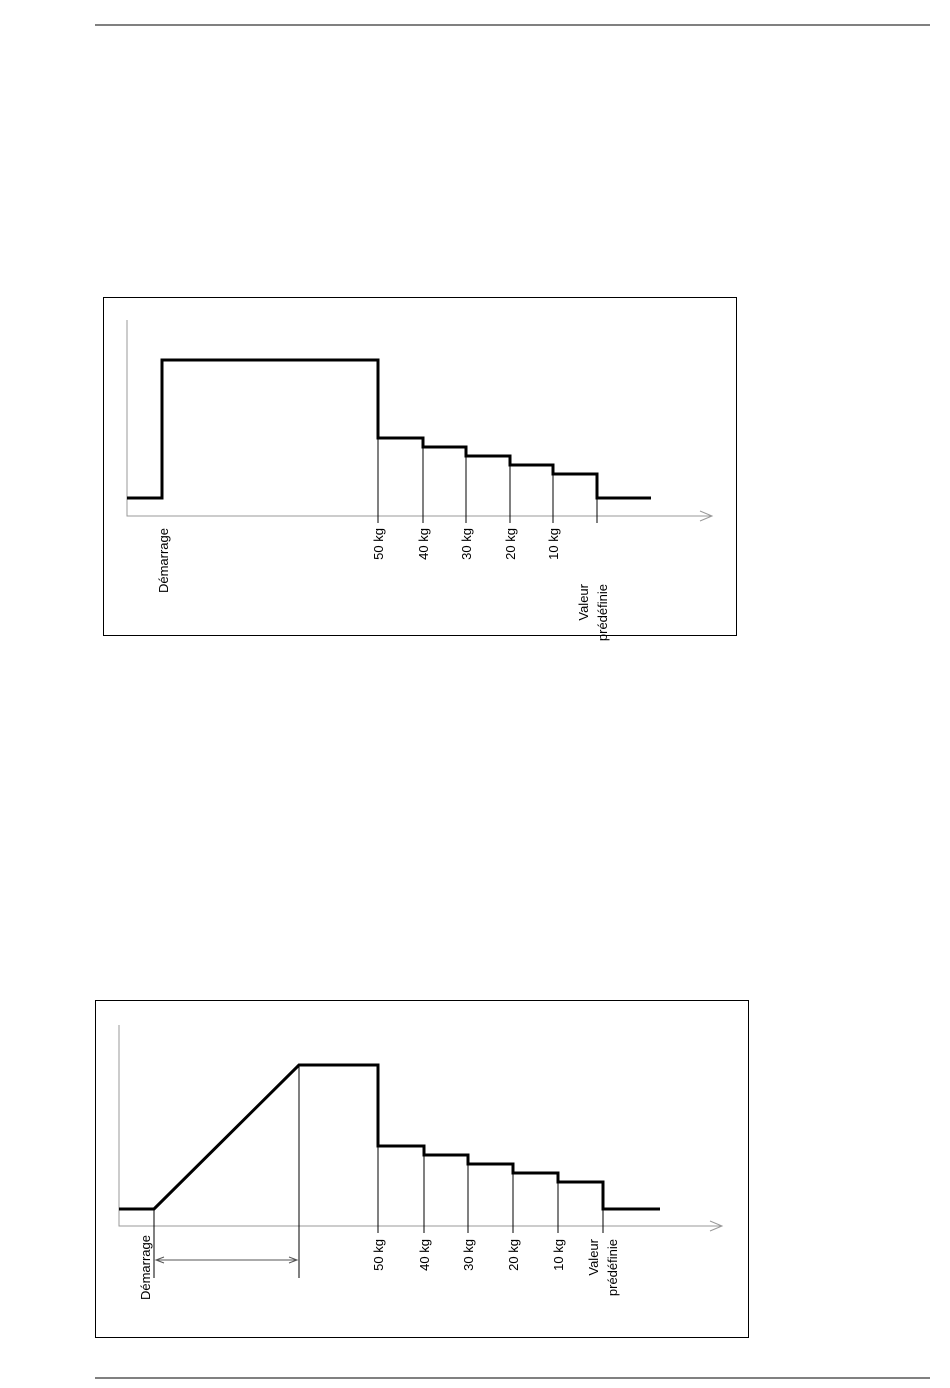 The width and height of the screenshot is (950, 1388). I want to click on ramp-step-curve, so click(389, 1137).